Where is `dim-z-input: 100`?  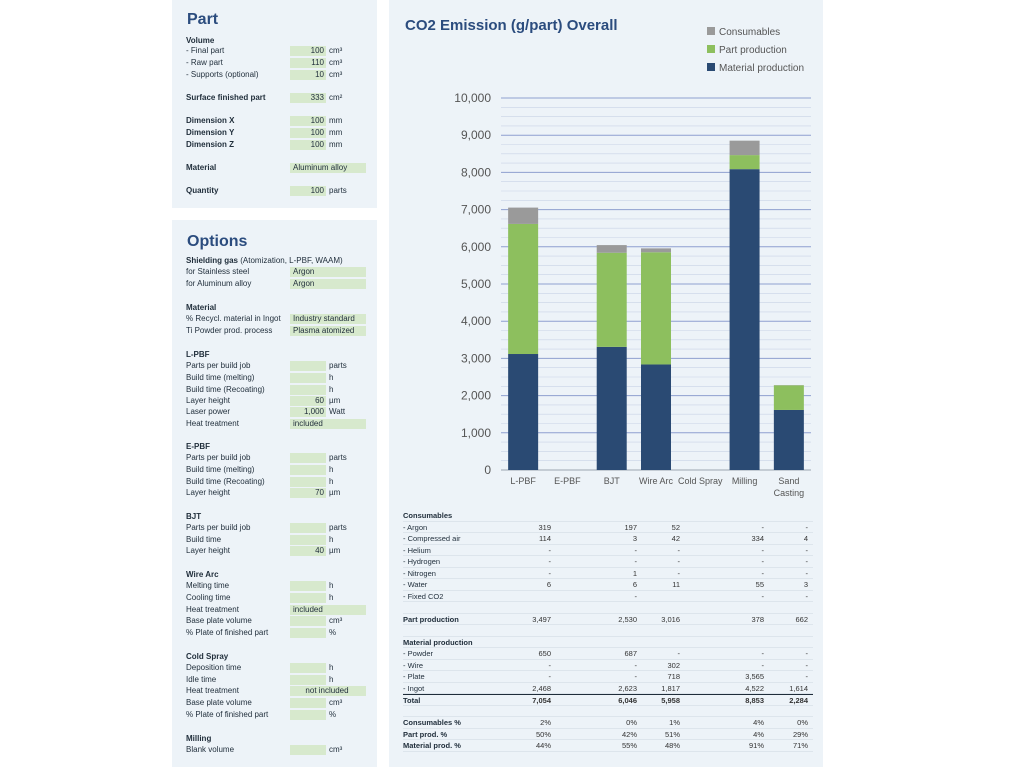 dim-z-input: 100 is located at coordinates (308, 145).